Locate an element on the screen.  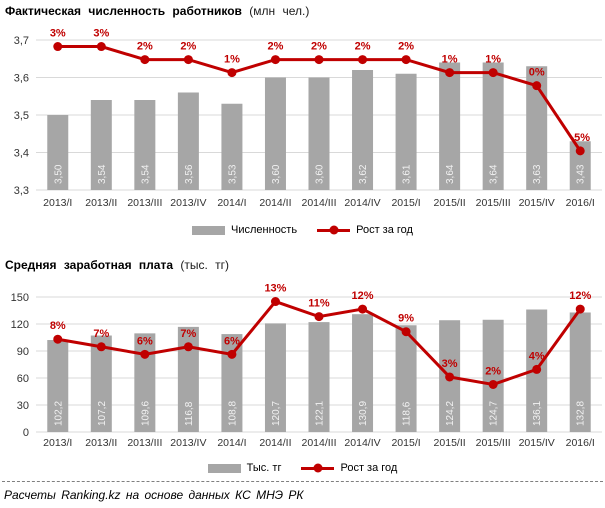
bar-value-label: 109,6 is located at coordinates (145, 413).